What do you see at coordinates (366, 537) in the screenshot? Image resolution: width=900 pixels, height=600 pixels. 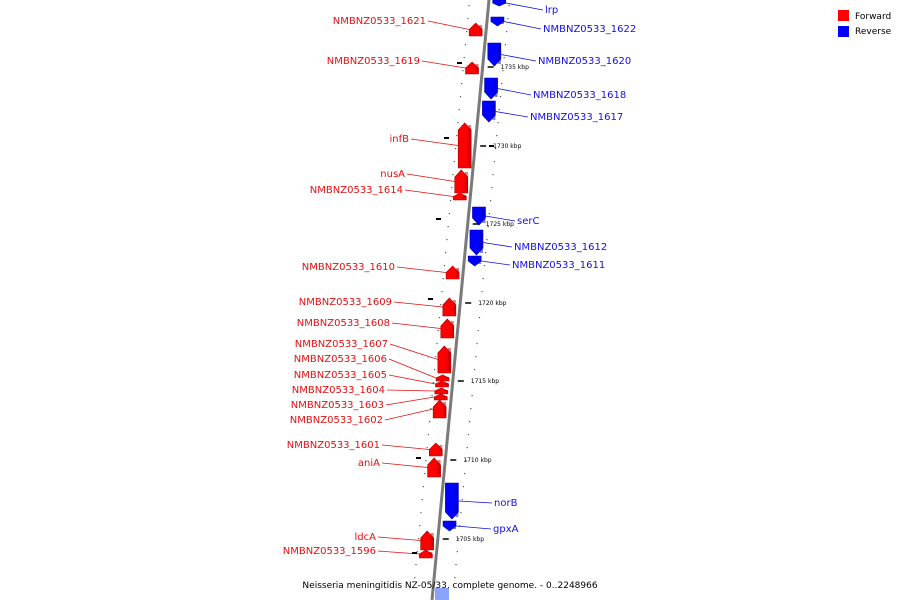 I see `gene-label-forward: ldcA` at bounding box center [366, 537].